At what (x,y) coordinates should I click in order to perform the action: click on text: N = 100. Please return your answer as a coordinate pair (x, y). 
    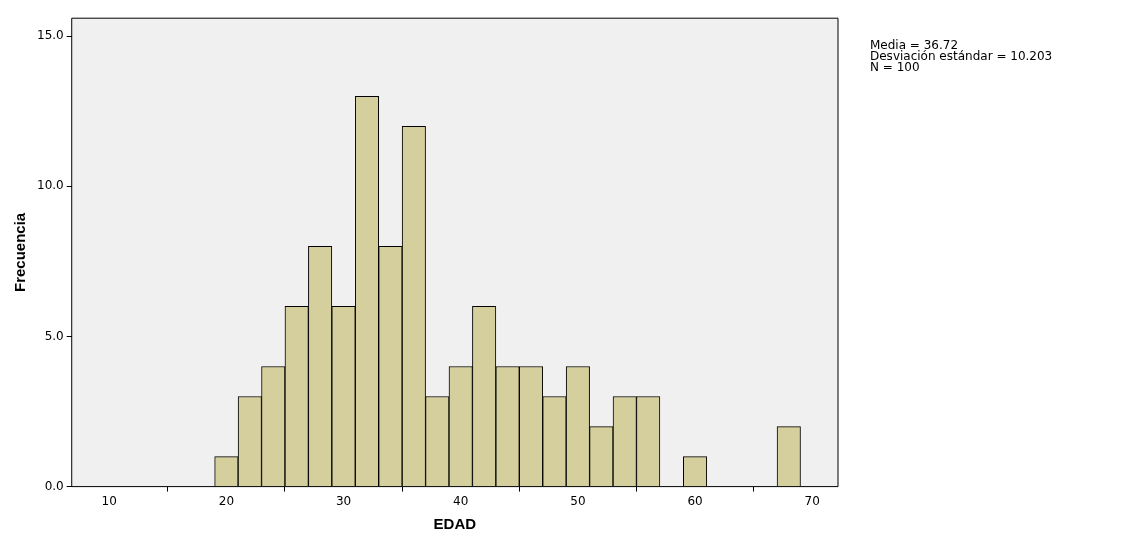
    Looking at the image, I should click on (895, 67).